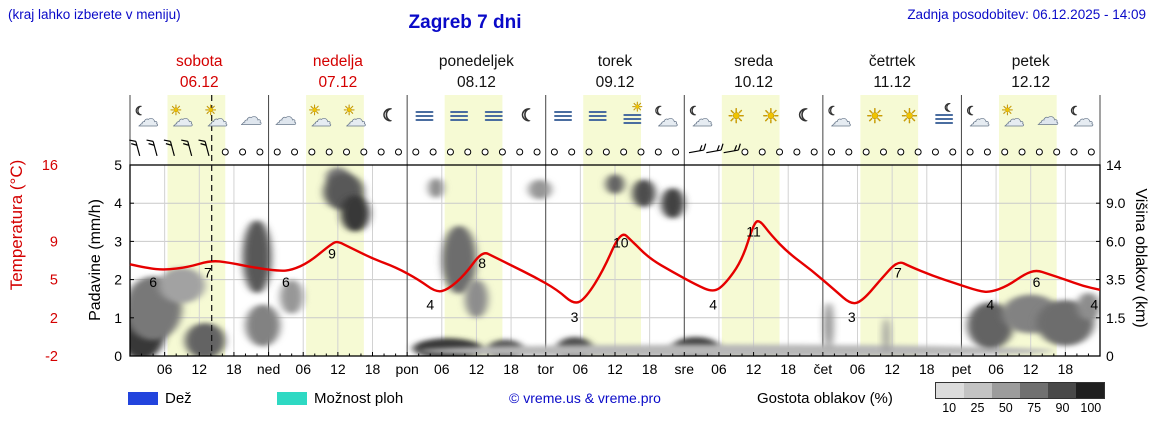  What do you see at coordinates (701, 118) in the screenshot?
I see `weather-icon-cloud-moon: ☾☁` at bounding box center [701, 118].